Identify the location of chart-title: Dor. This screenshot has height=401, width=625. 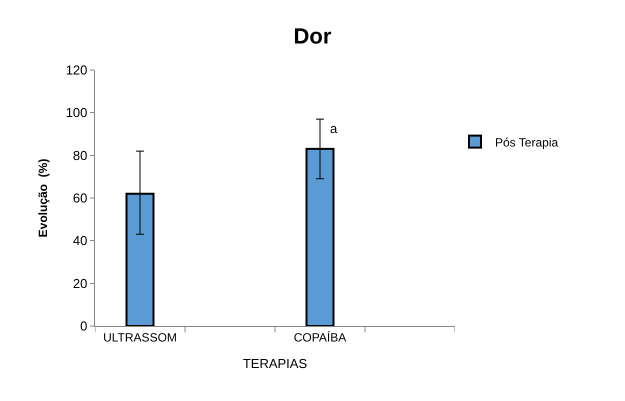
(313, 35).